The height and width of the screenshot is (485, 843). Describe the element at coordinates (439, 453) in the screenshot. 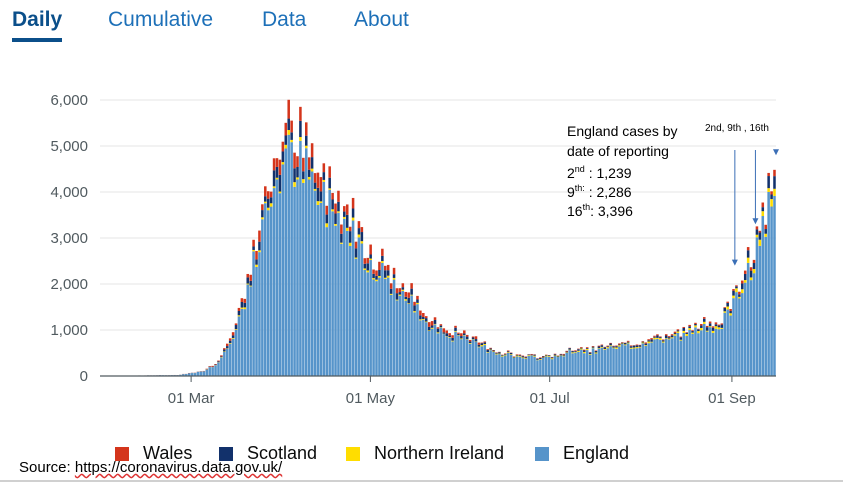

I see `legend-label-northern-ireland: Northern Ireland` at that location.